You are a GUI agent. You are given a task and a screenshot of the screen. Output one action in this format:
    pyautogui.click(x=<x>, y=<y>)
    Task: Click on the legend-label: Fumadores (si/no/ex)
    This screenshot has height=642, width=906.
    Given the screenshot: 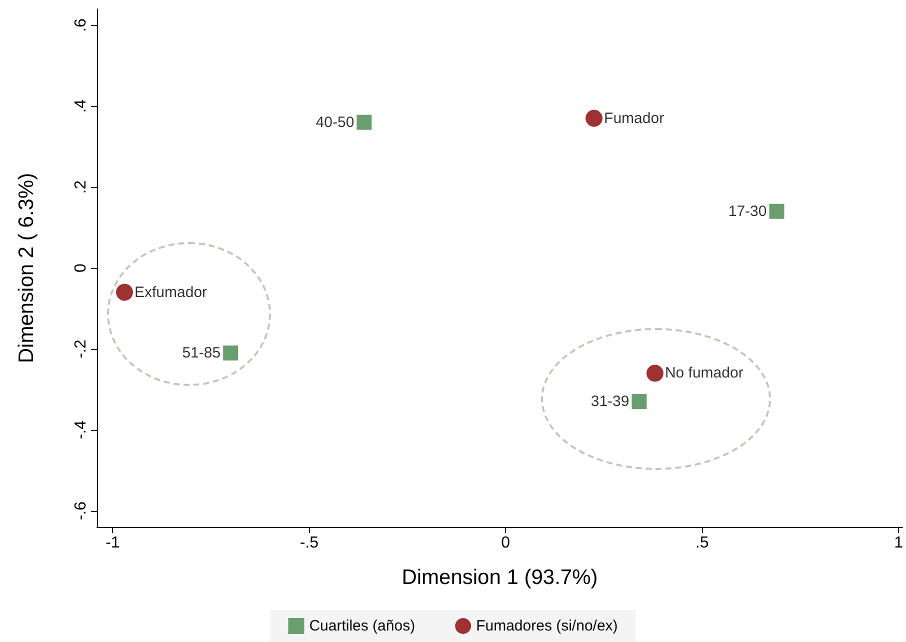 What is the action you would take?
    pyautogui.click(x=547, y=626)
    